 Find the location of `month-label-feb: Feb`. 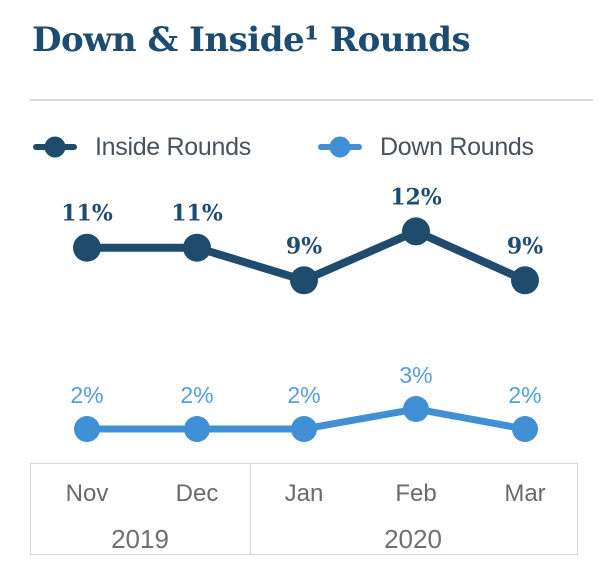

month-label-feb: Feb is located at coordinates (416, 493).